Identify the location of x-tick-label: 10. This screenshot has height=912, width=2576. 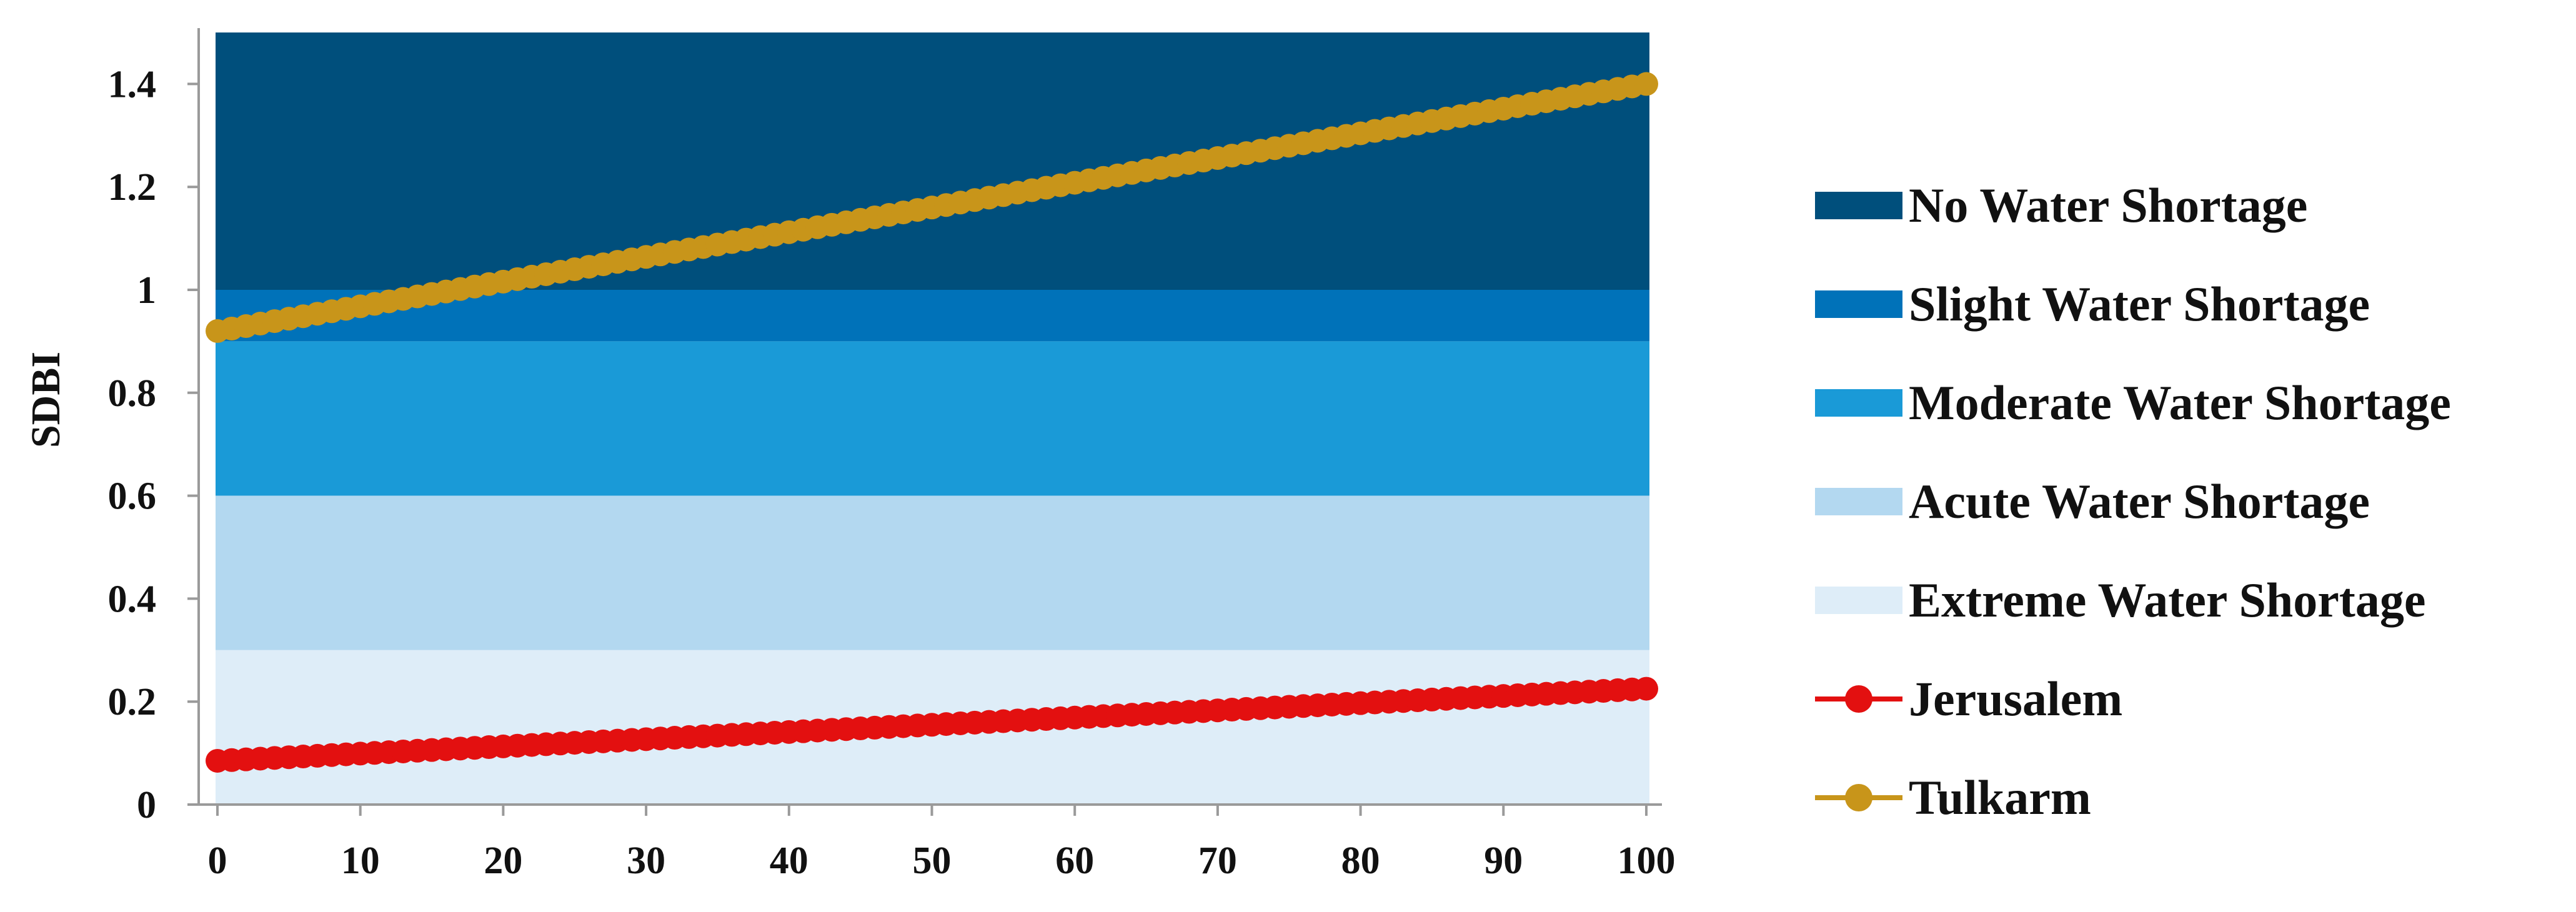
(360, 861).